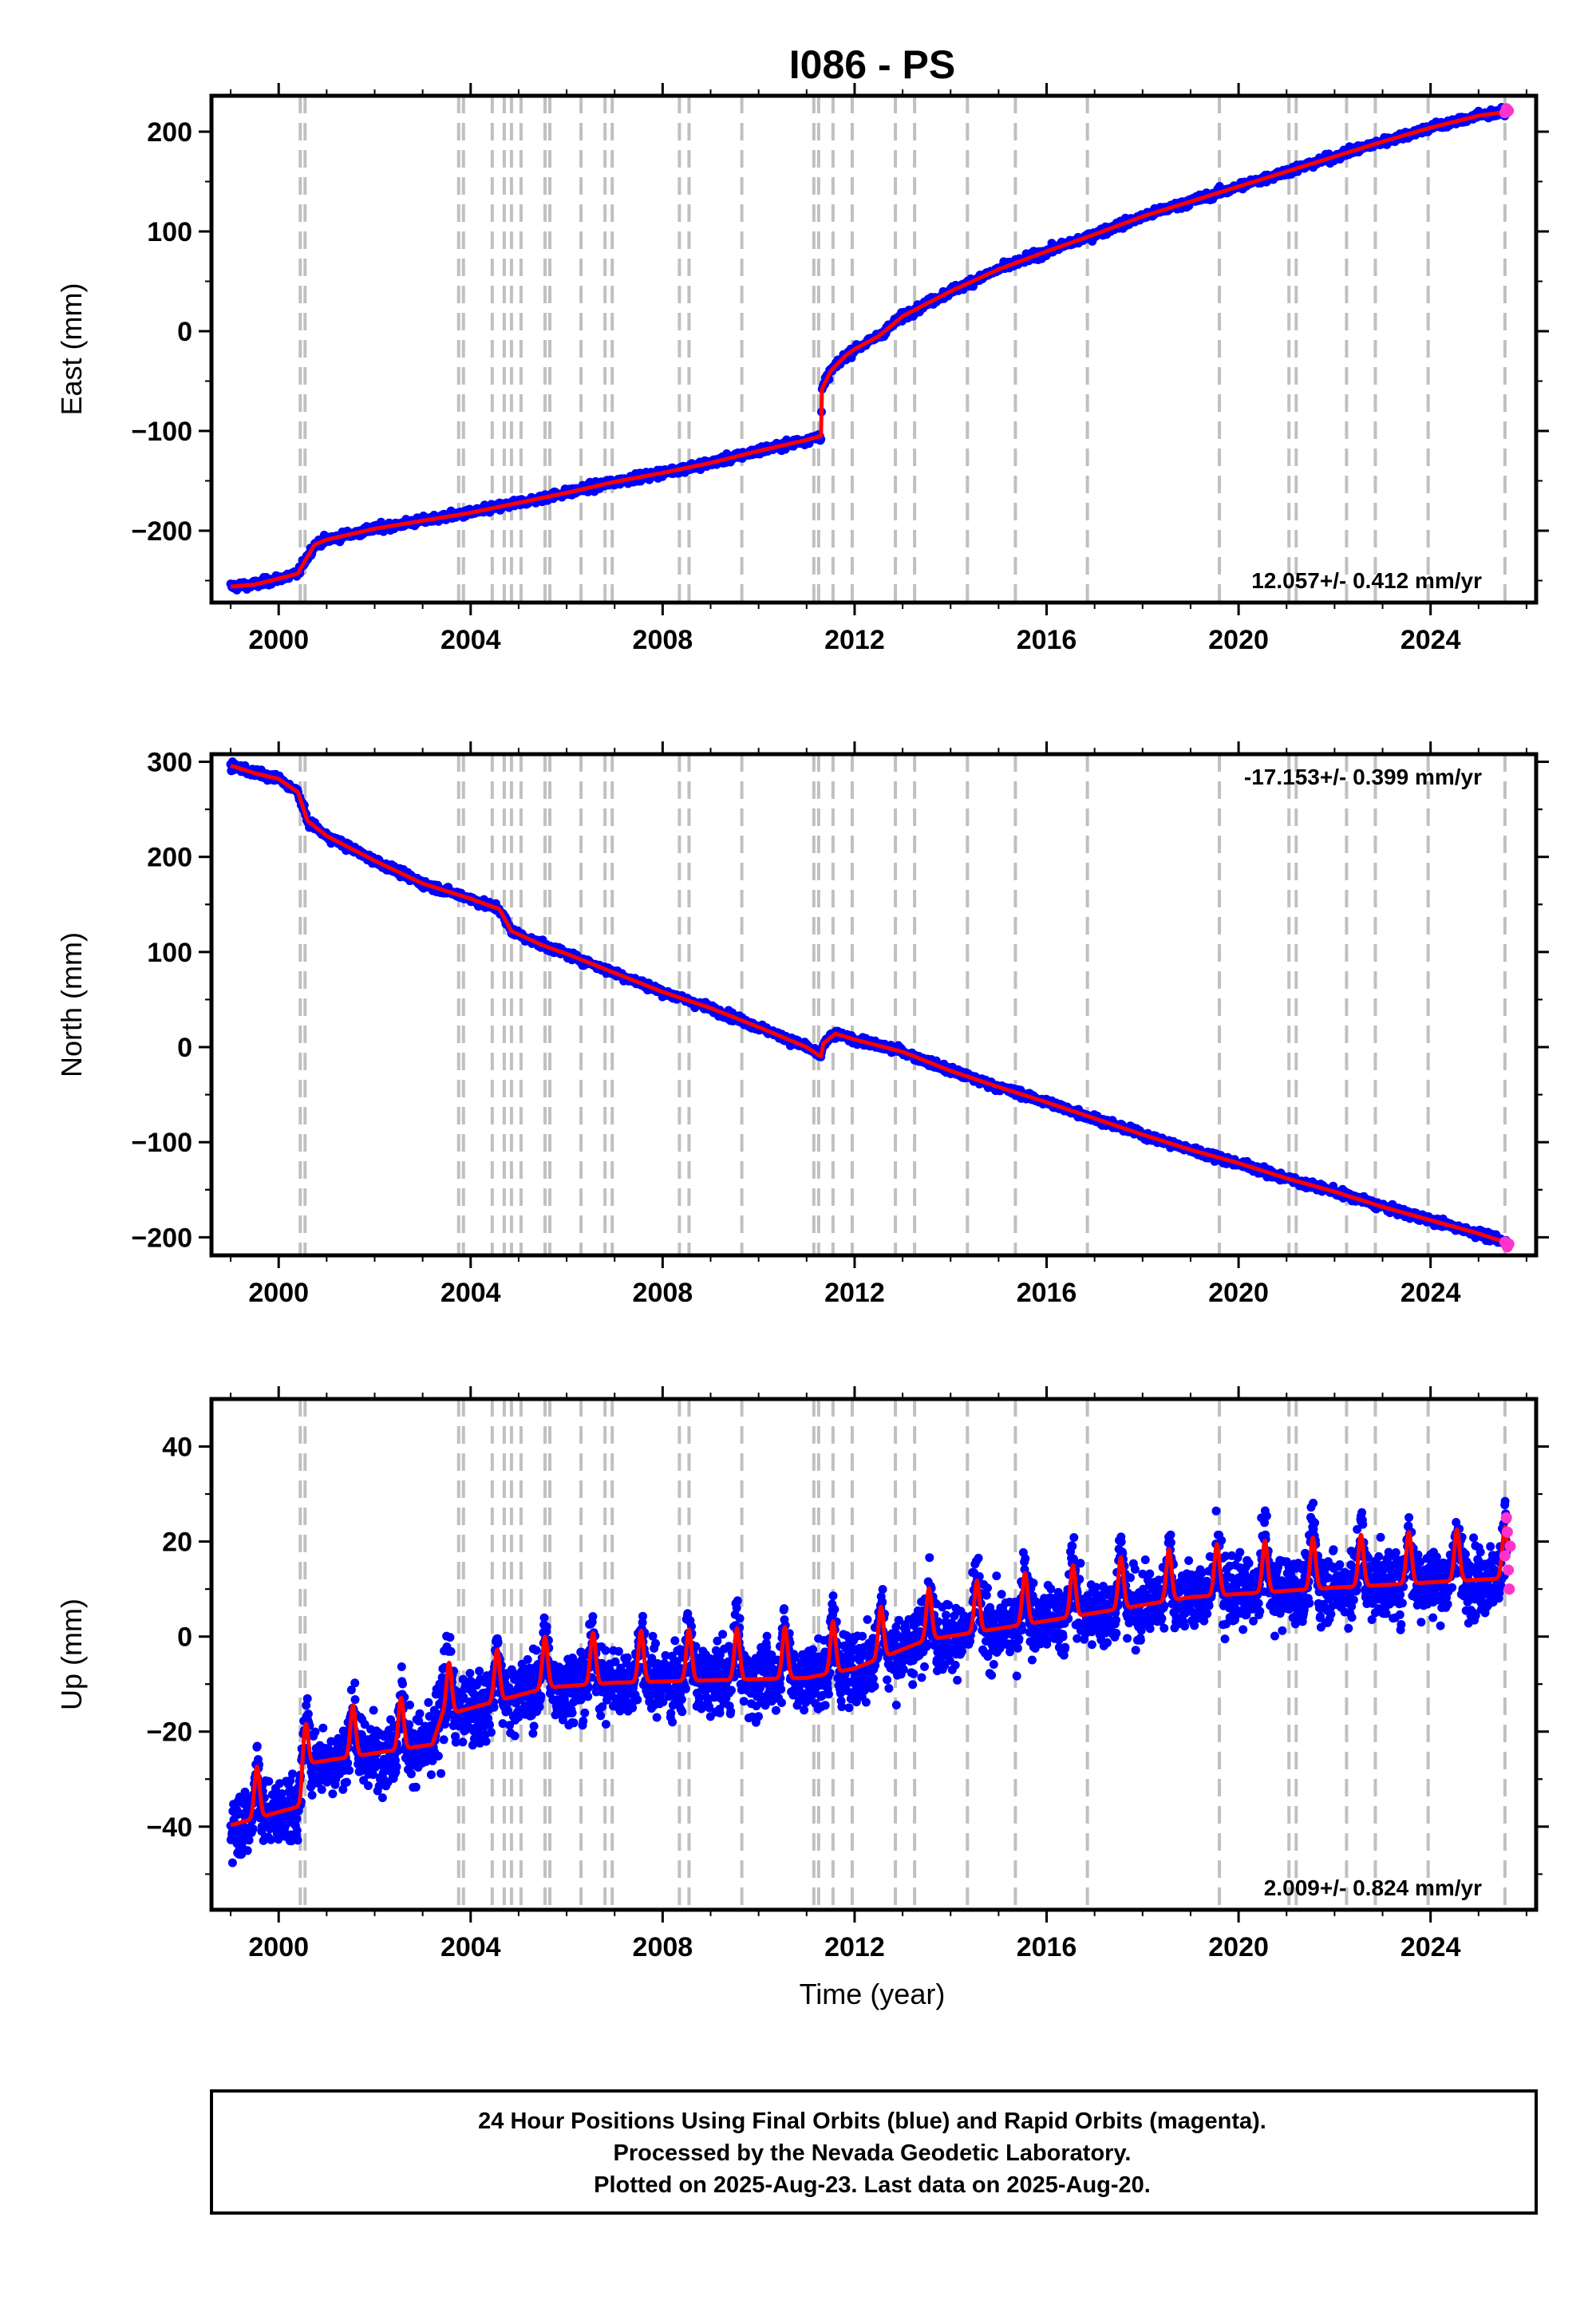 This screenshot has height=2316, width=1596. What do you see at coordinates (1363, 777) in the screenshot?
I see `velocity-rate-label: -17.153+/- 0.399 mm/yr` at bounding box center [1363, 777].